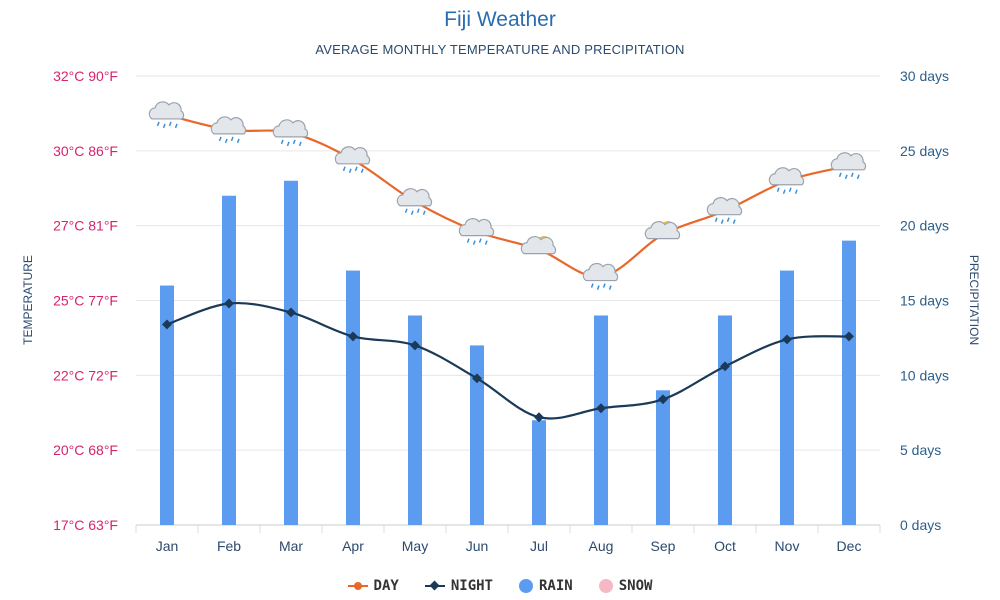 This screenshot has width=1000, height=600. What do you see at coordinates (85, 76) in the screenshot?
I see `temperature-tick-label: 32°C 90°F` at bounding box center [85, 76].